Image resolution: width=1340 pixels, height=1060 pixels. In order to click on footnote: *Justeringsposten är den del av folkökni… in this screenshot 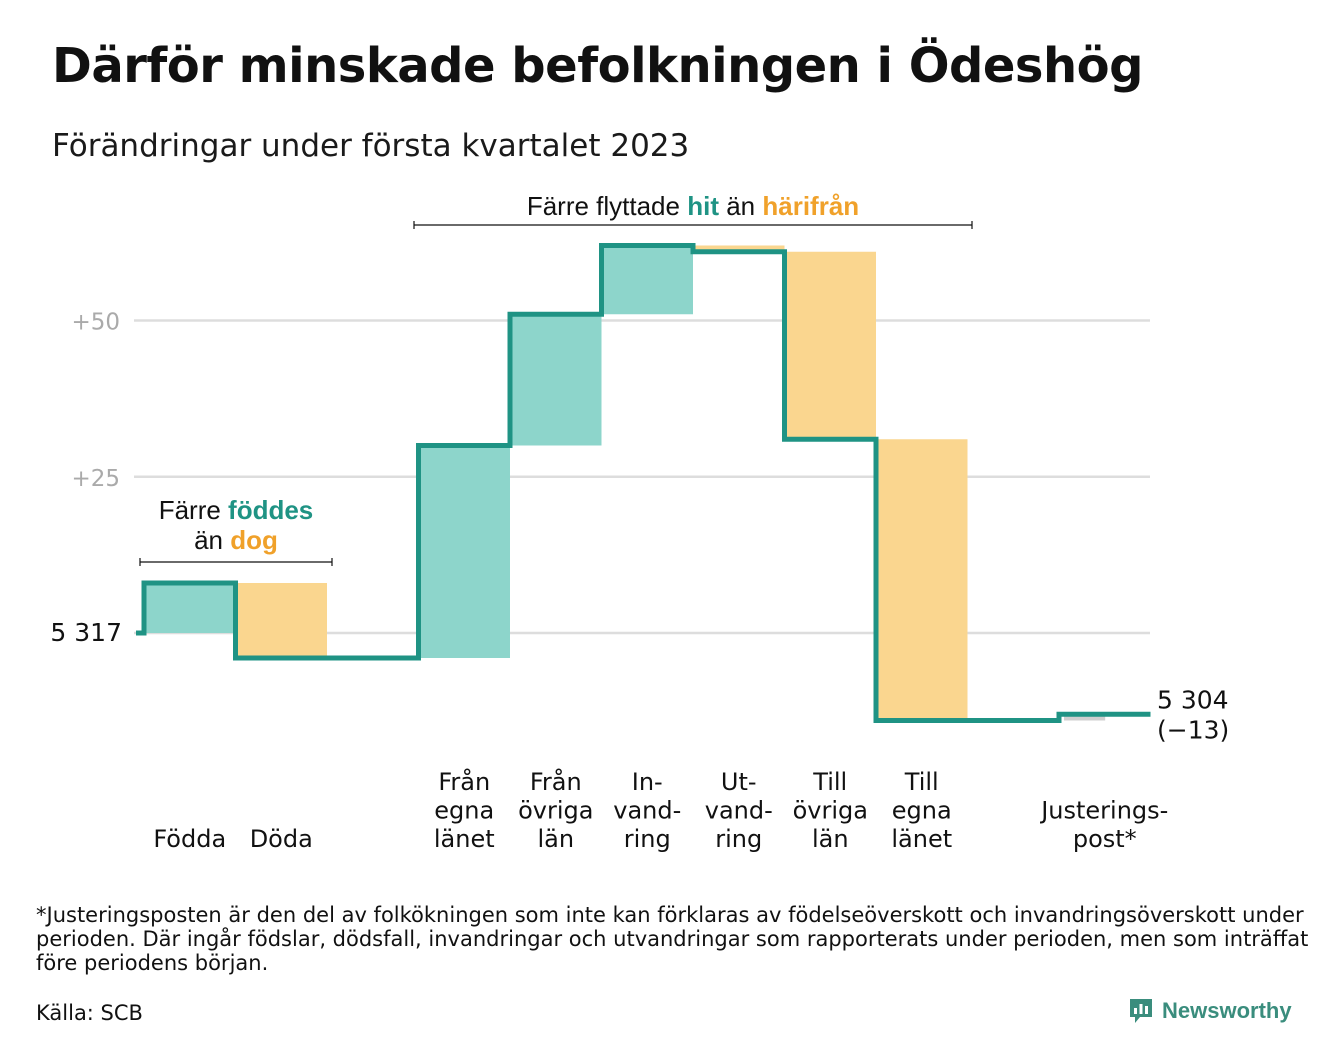, I will do `click(672, 939)`.